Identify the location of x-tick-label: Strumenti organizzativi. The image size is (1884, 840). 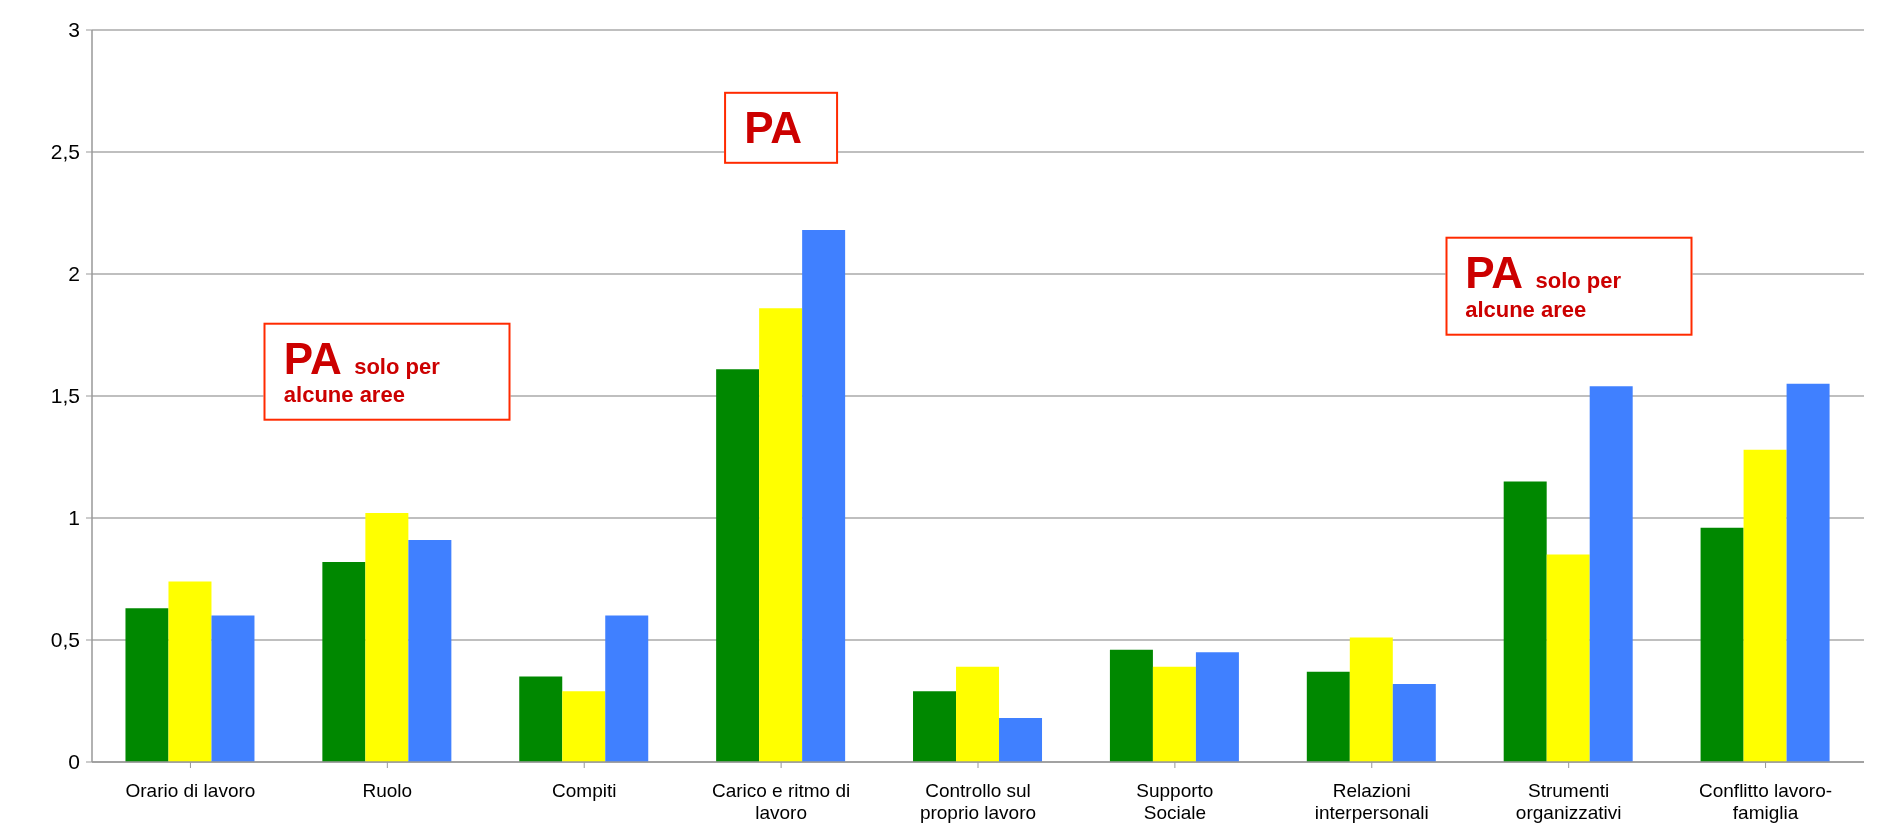
(1568, 801).